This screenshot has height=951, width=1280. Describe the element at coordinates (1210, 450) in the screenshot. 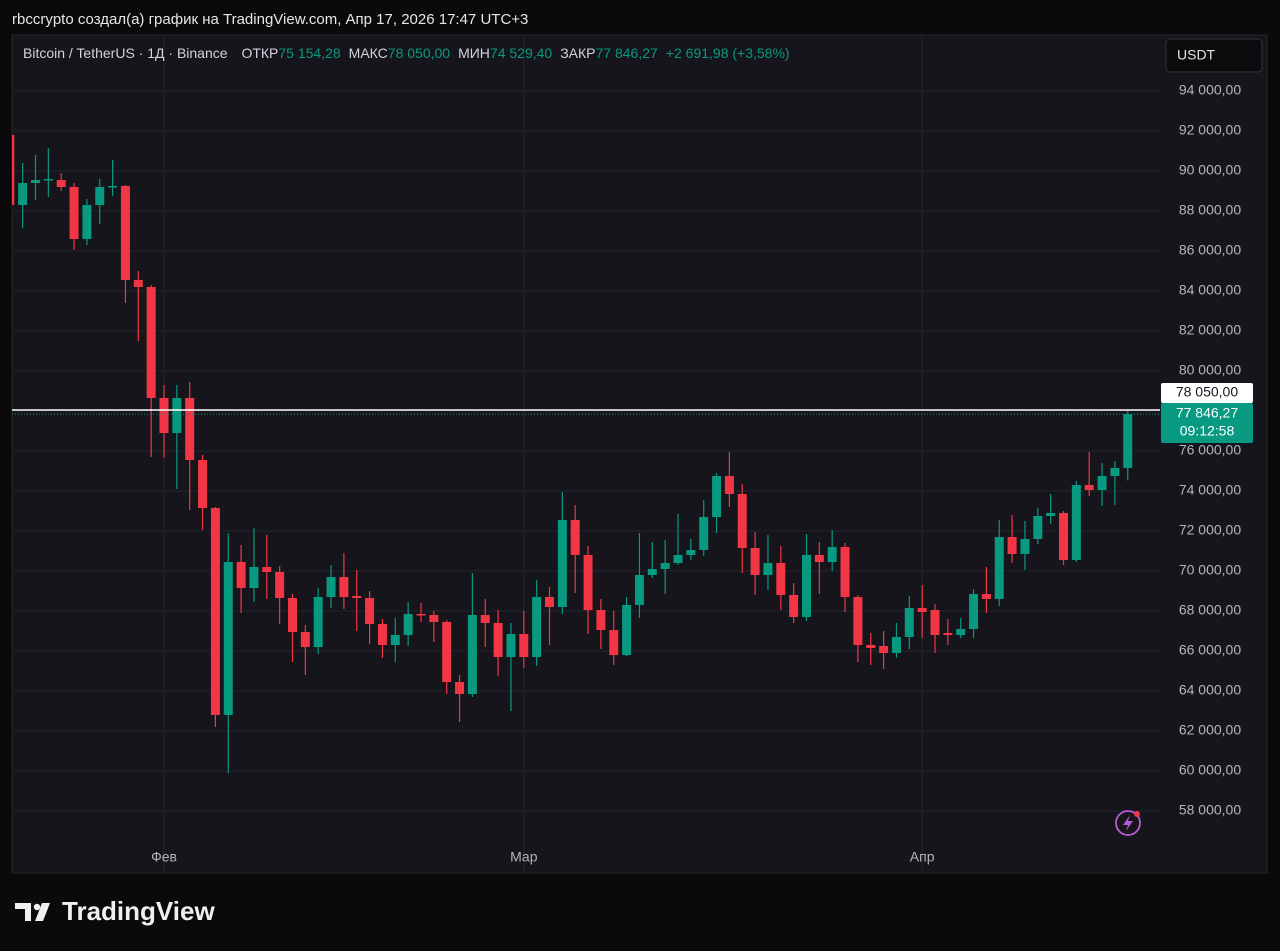

I see `y-tick-label: 76 000,00` at that location.